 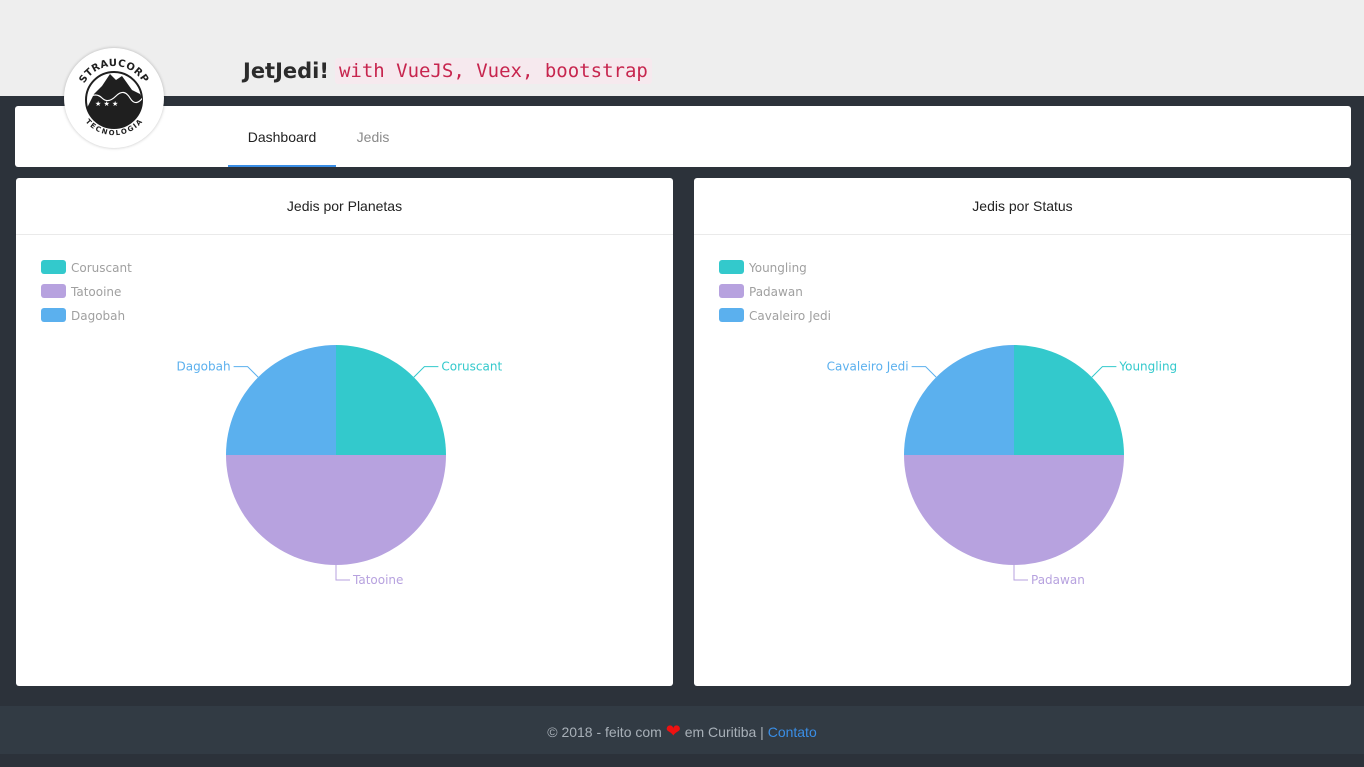 What do you see at coordinates (777, 268) in the screenshot?
I see `legend-label: Youngling` at bounding box center [777, 268].